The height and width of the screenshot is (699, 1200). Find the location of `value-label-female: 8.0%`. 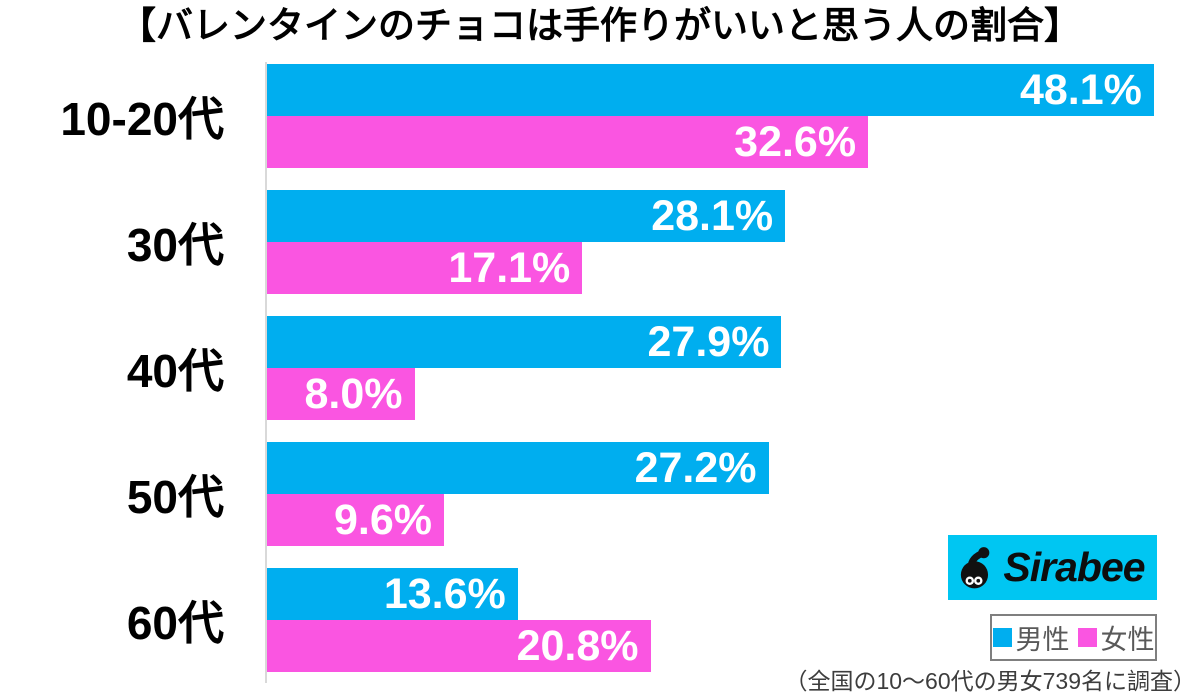

value-label-female: 8.0% is located at coordinates (353, 393).